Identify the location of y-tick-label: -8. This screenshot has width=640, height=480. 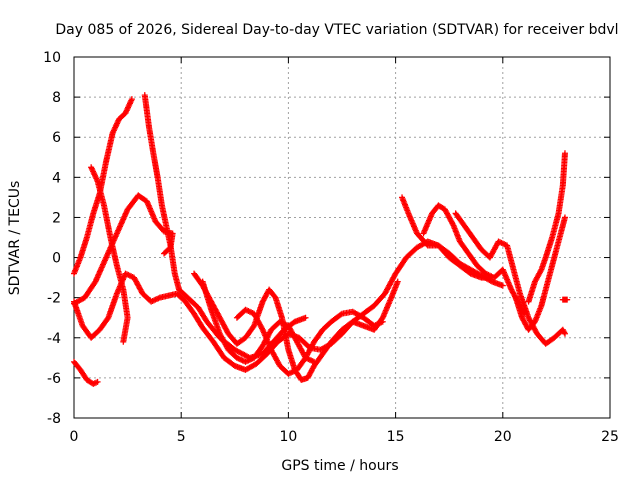
(54, 419).